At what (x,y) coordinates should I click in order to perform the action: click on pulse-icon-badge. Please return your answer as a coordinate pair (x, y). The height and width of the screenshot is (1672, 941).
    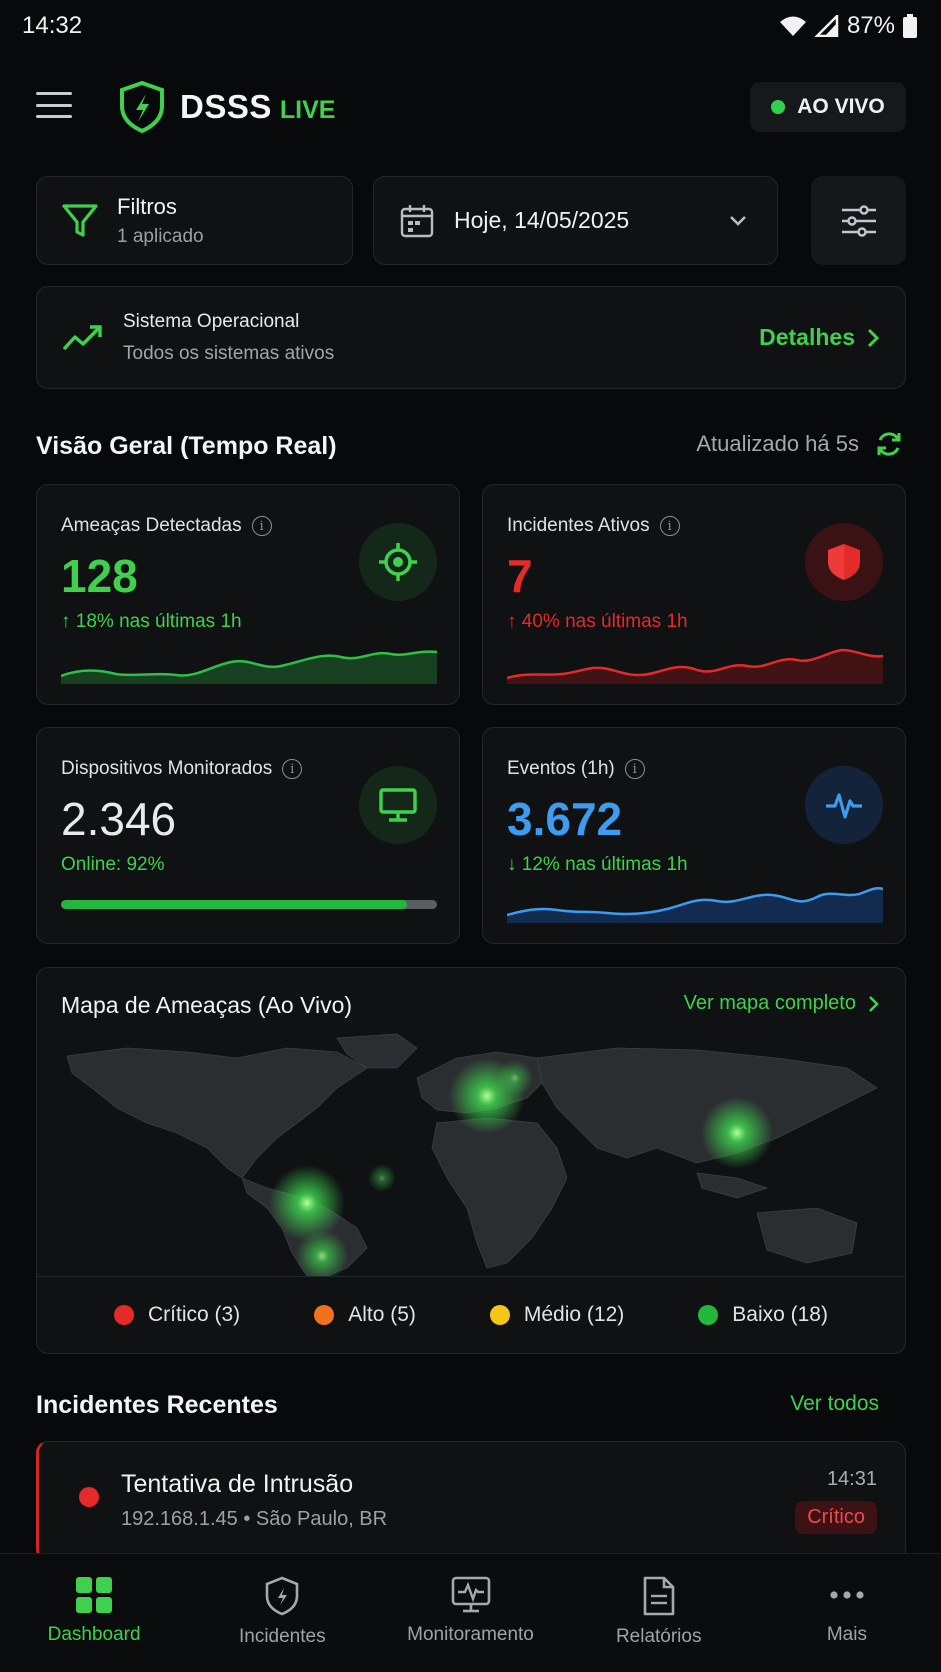
    Looking at the image, I should click on (844, 805).